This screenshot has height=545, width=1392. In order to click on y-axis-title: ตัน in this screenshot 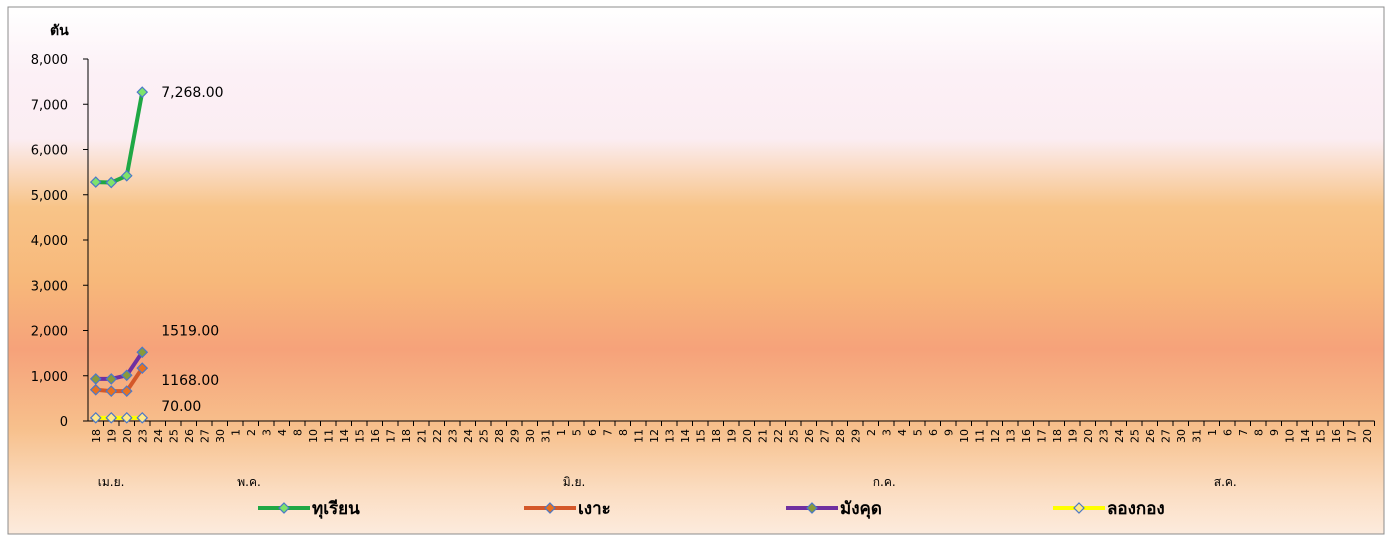, I will do `click(59, 31)`.